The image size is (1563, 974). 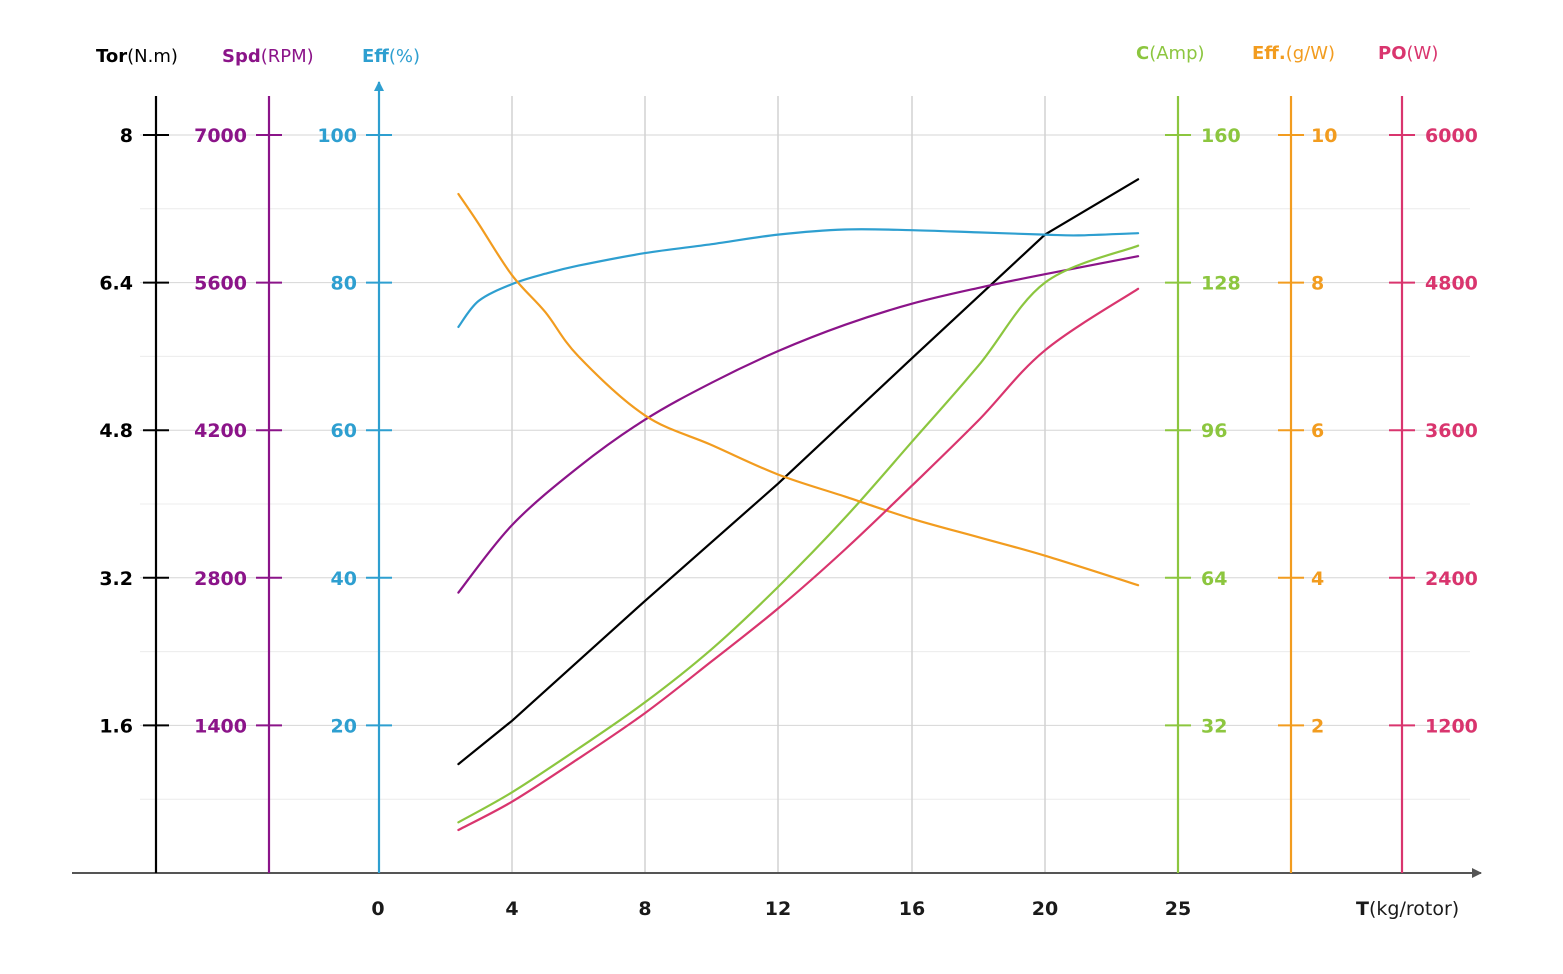 I want to click on tor-tick-label: 4.8, so click(x=116, y=431).